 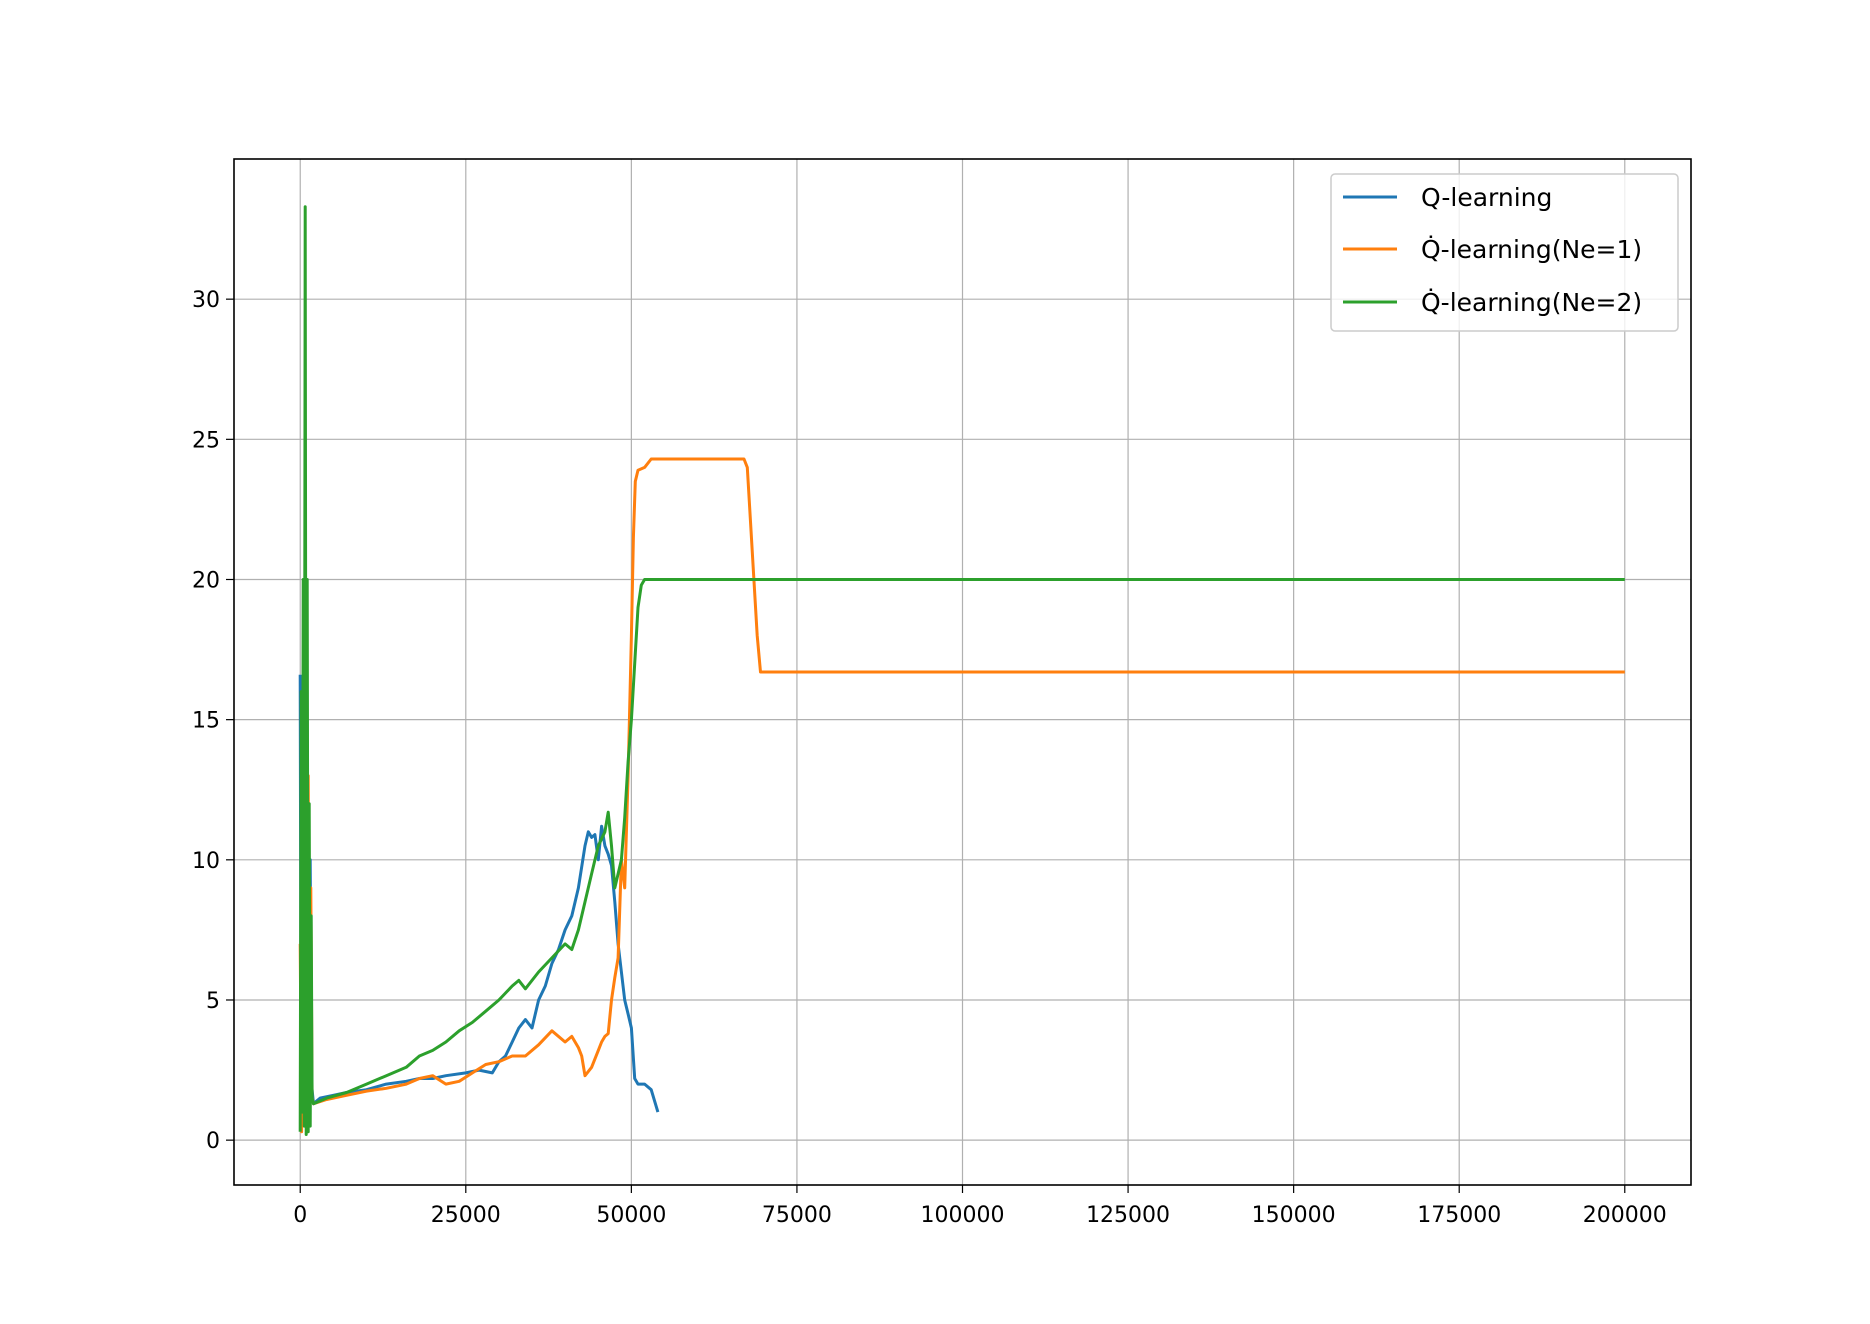 I want to click on x-tick-label: 125000, so click(x=1128, y=1215).